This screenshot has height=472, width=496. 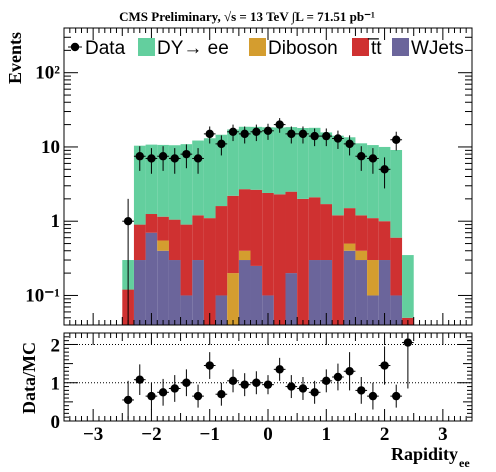 I want to click on x-axis-title: Rapidity ee, so click(x=430, y=457).